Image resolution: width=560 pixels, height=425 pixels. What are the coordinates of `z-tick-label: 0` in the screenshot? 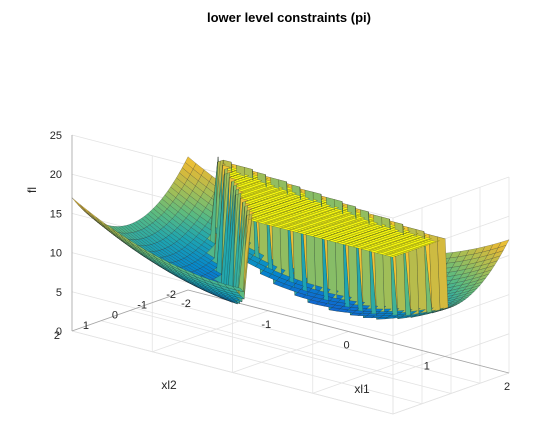 It's located at (59, 332).